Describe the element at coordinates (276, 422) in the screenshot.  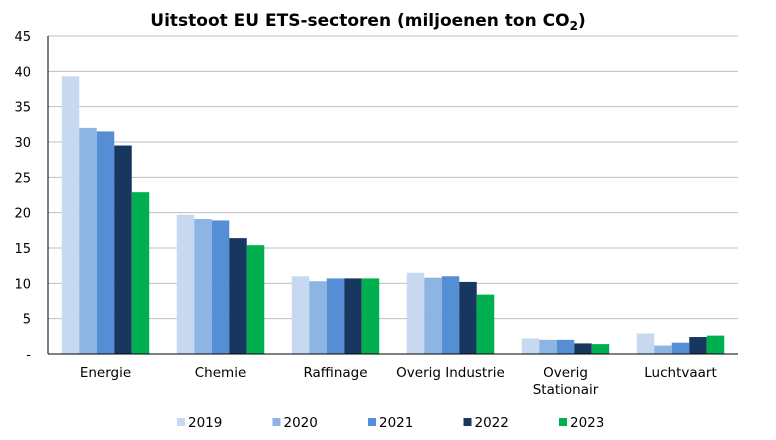
I see `legend-swatch-2020` at that location.